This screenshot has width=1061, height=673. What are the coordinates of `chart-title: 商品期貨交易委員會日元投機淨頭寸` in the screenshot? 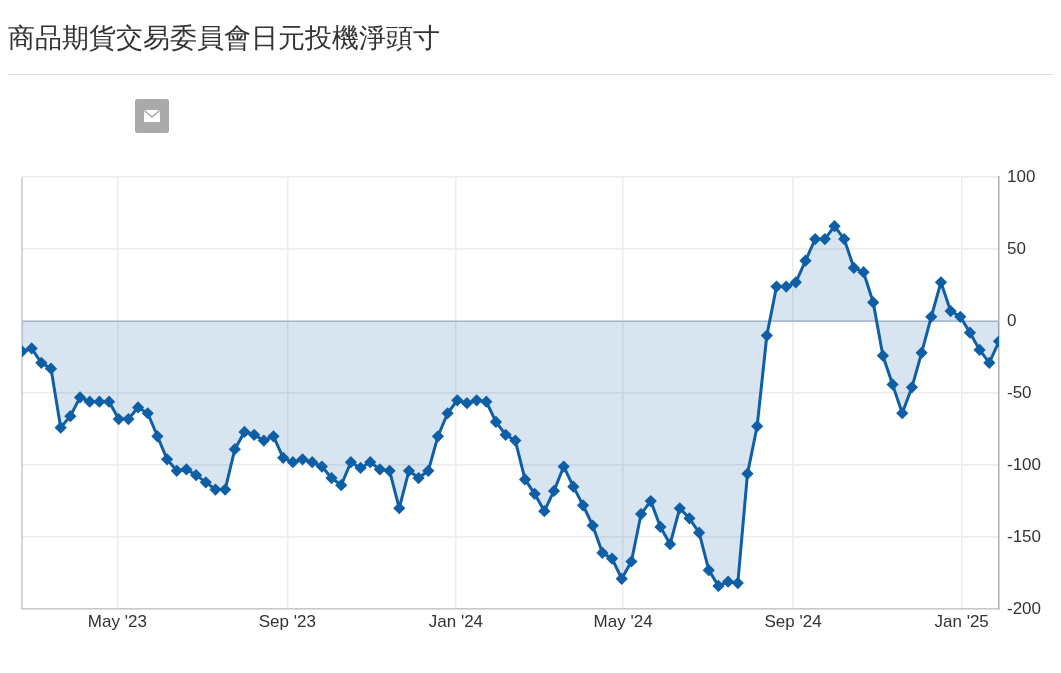 It's located at (224, 38).